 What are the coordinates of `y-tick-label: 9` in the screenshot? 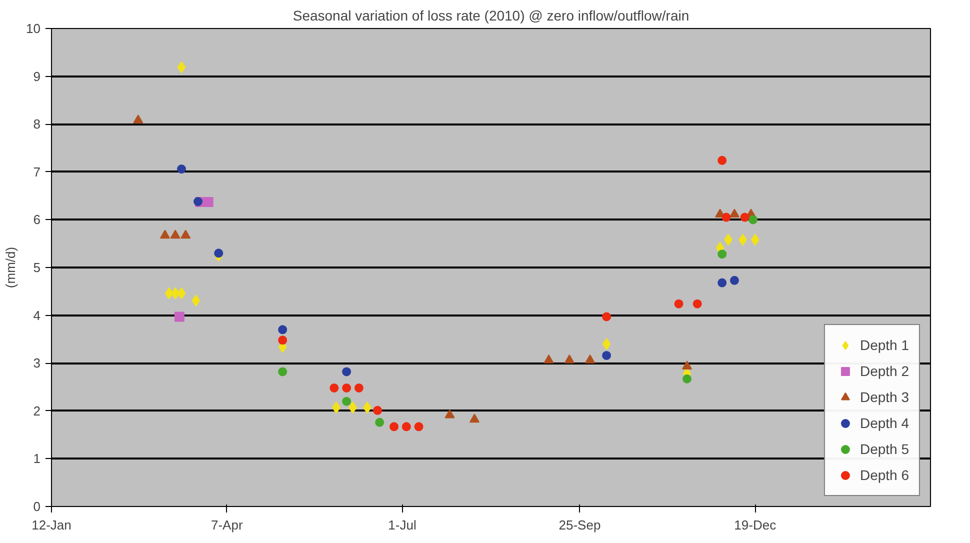 It's located at (37, 76).